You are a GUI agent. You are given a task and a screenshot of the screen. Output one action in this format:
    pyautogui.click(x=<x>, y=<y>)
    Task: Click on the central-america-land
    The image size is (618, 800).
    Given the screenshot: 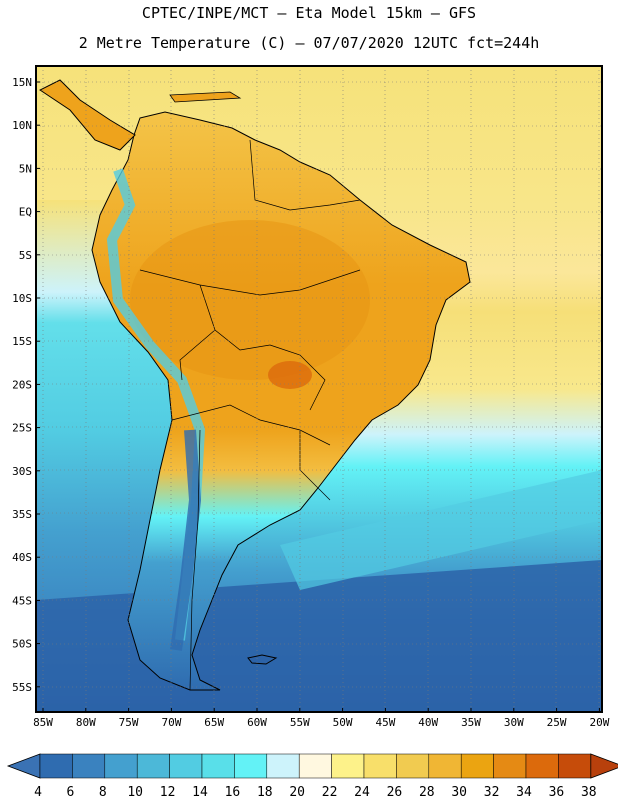 What is the action you would take?
    pyautogui.click(x=87, y=115)
    